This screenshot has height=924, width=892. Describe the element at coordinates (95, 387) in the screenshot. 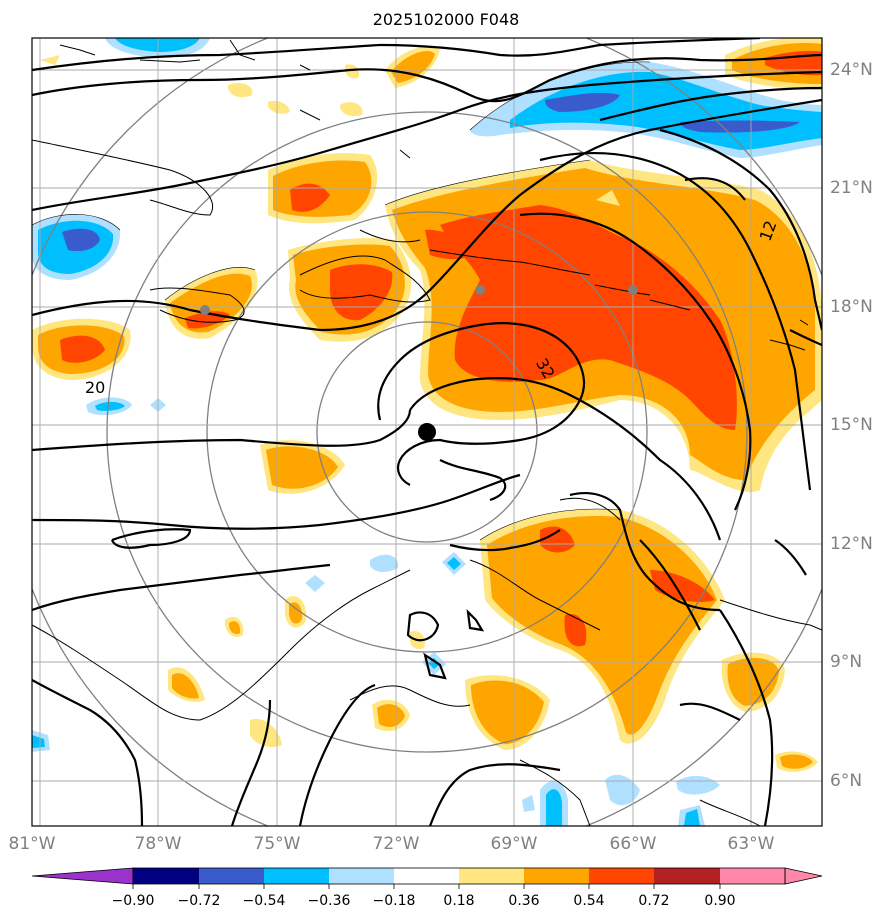

I see `contour-label-20: 20` at that location.